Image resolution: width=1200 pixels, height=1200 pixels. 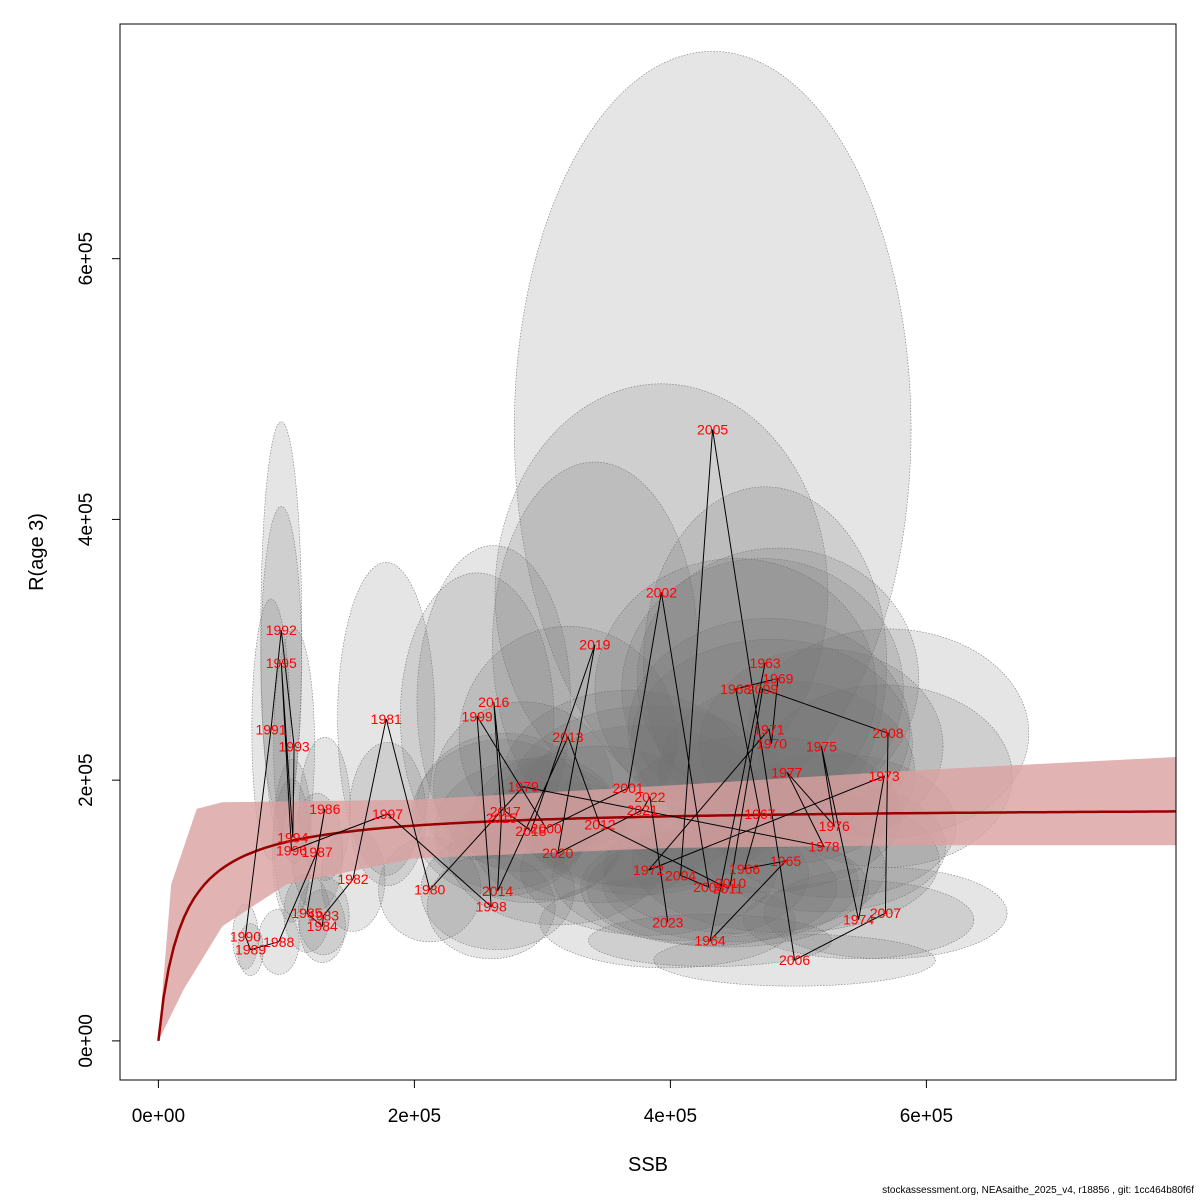 What do you see at coordinates (648, 1165) in the screenshot?
I see `x-axis-label: SSB` at bounding box center [648, 1165].